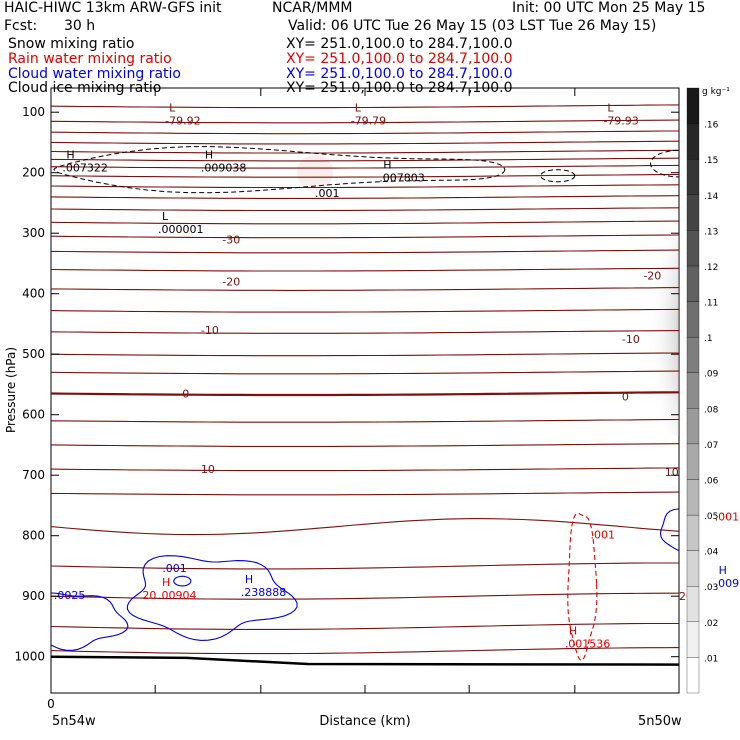  Describe the element at coordinates (264, 592) in the screenshot. I see `extremum-value: .238888` at that location.